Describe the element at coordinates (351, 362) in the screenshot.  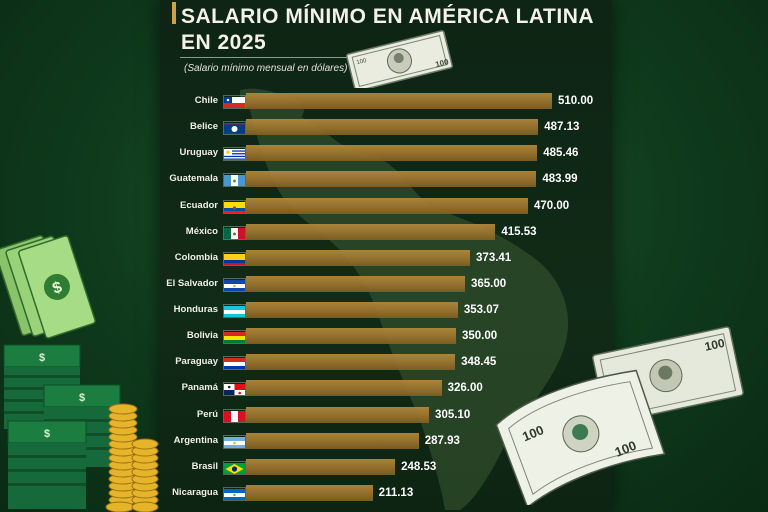
I see `bar-paraguay` at that location.